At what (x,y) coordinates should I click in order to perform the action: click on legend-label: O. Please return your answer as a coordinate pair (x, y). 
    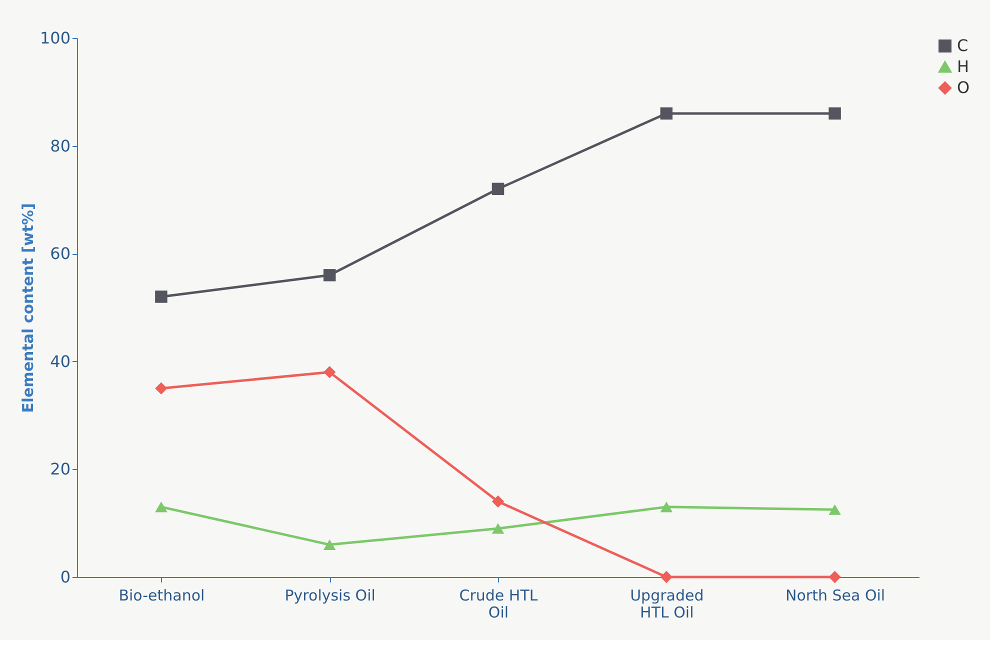
    Looking at the image, I should click on (963, 87).